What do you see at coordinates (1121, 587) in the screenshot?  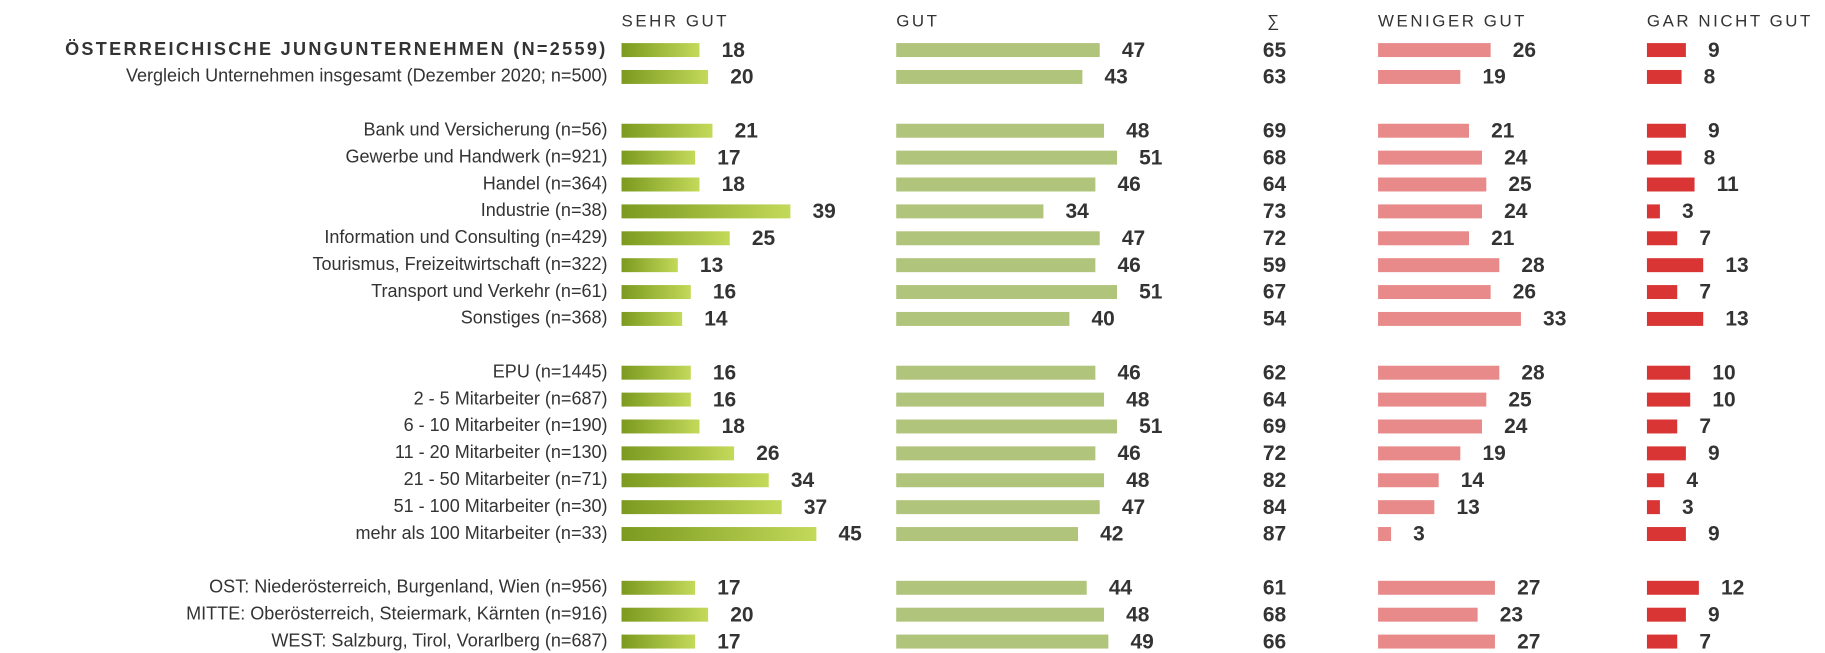 I see `value-label: 44` at bounding box center [1121, 587].